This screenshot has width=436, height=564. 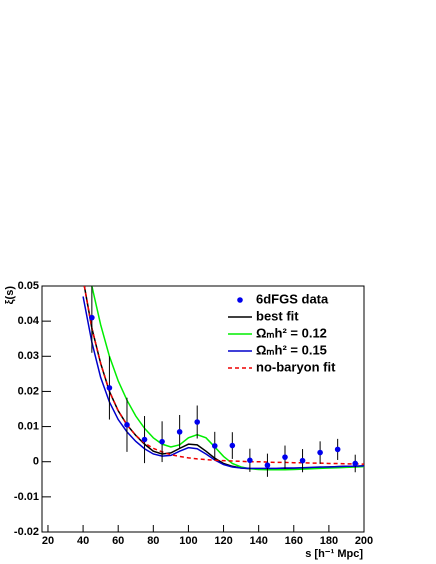 I want to click on y-tick-label: 0.05, so click(x=28, y=286).